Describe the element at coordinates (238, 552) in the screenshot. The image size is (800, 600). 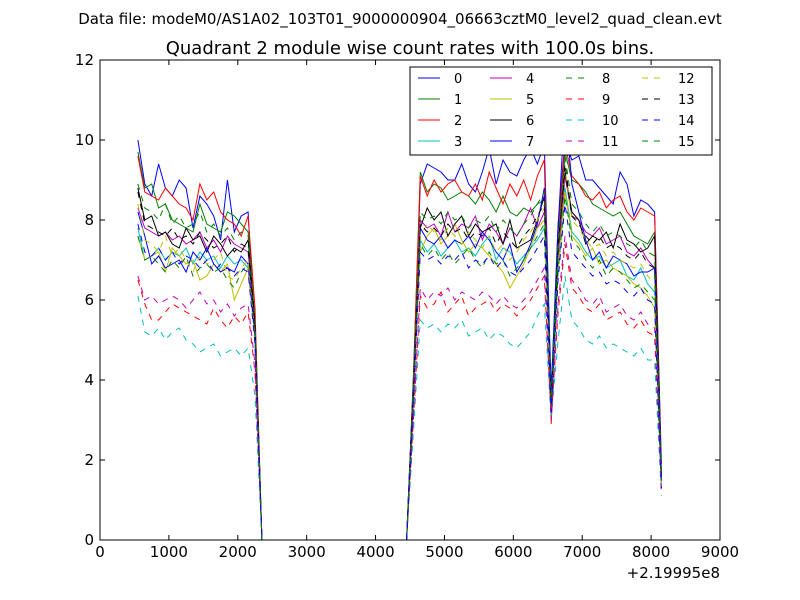
I see `x-tick-label: 2000` at that location.